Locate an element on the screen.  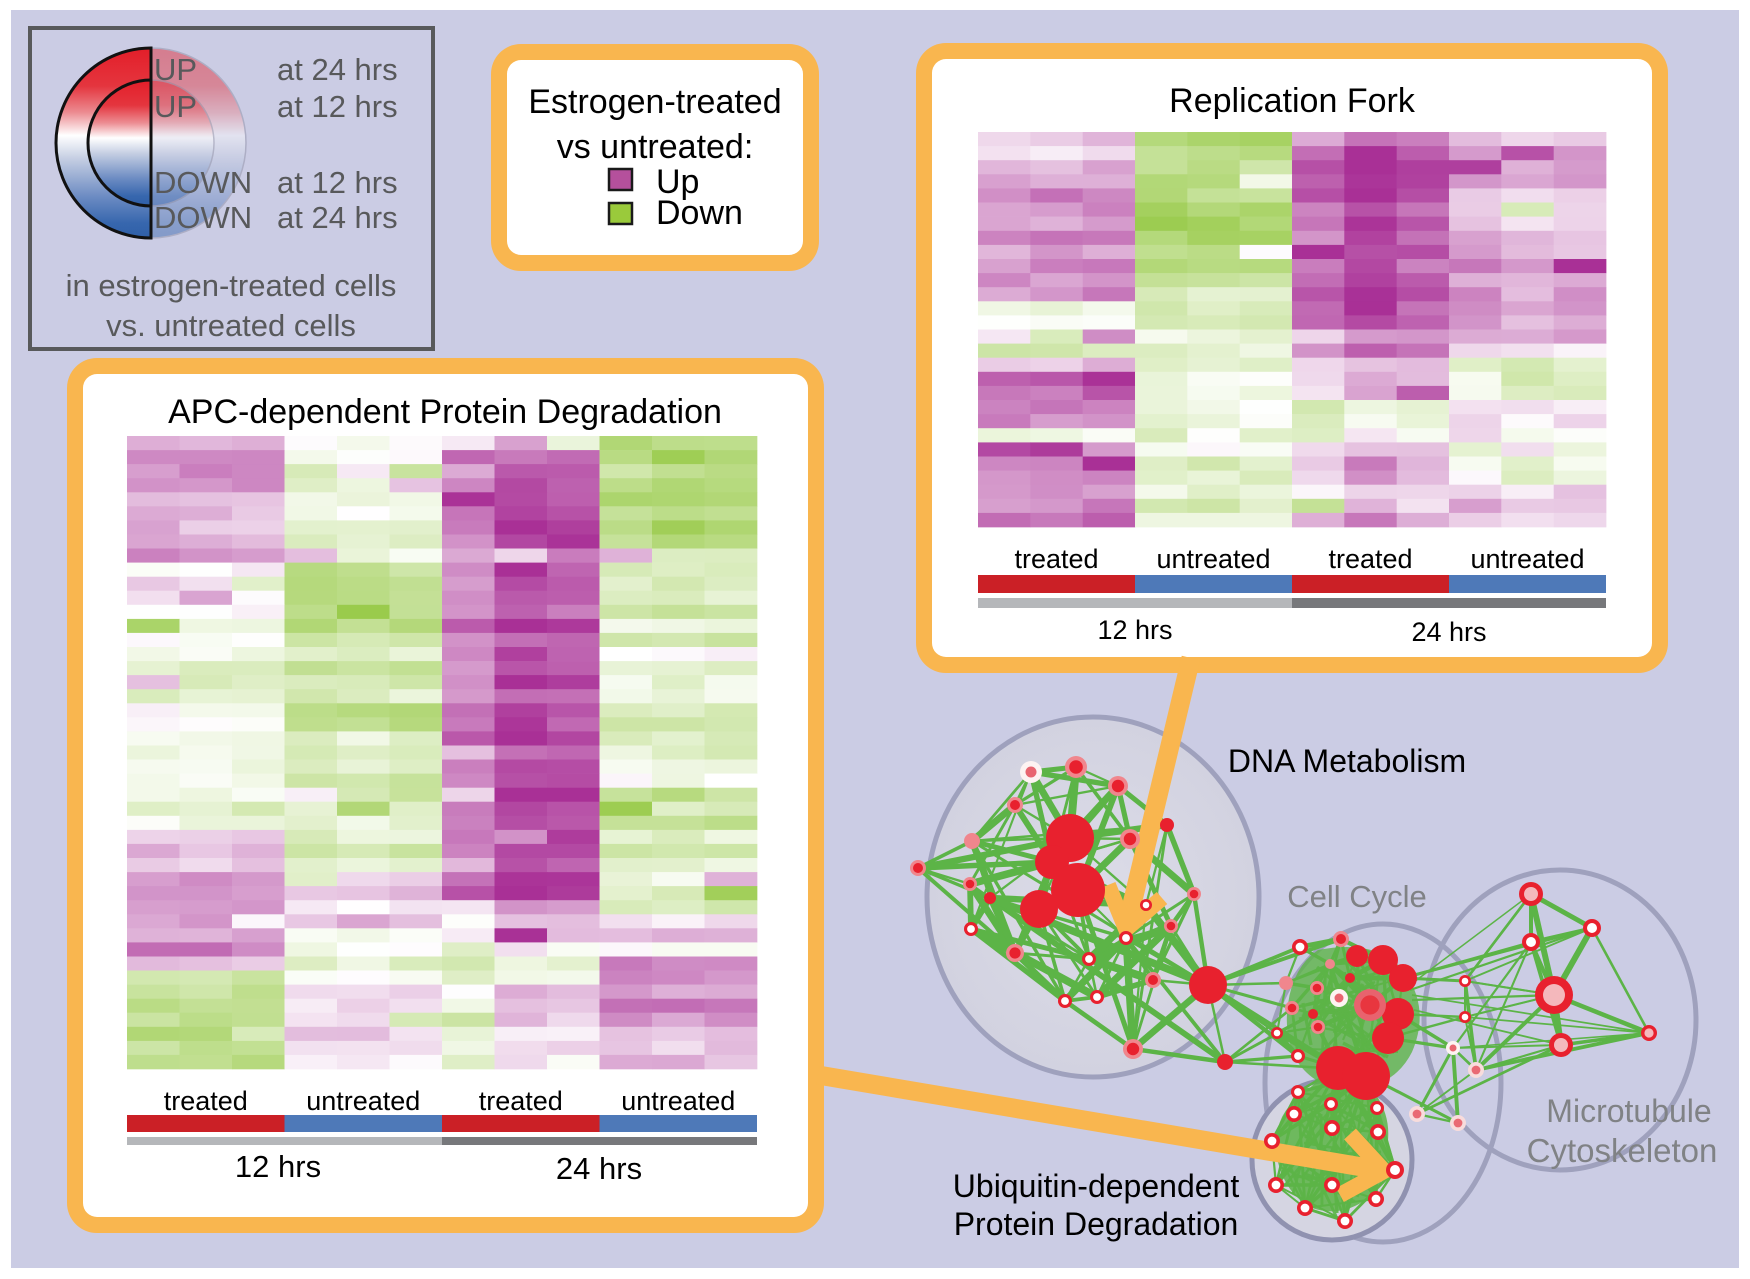
svg-text: Estrogen-treated is located at coordinates (654, 102).